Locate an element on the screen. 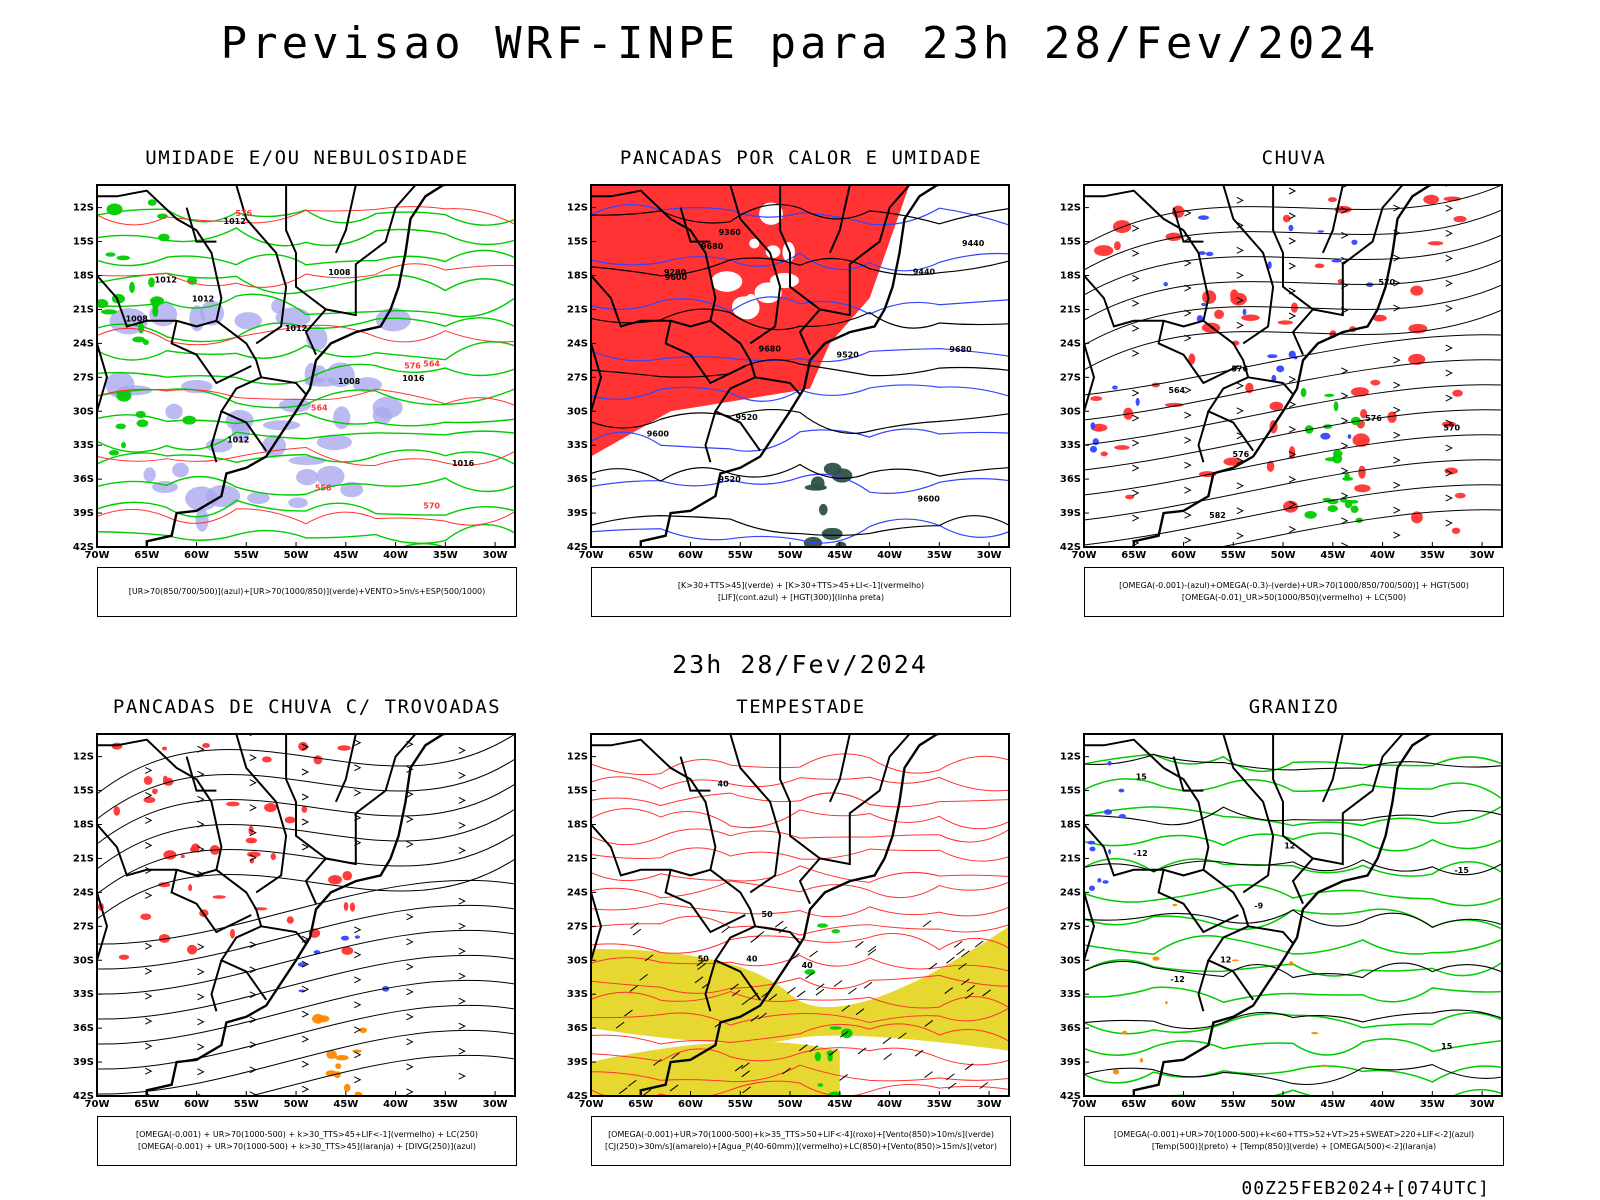  run-timestamp: 00Z25FEB2024+[074UTC] is located at coordinates (1365, 1188).